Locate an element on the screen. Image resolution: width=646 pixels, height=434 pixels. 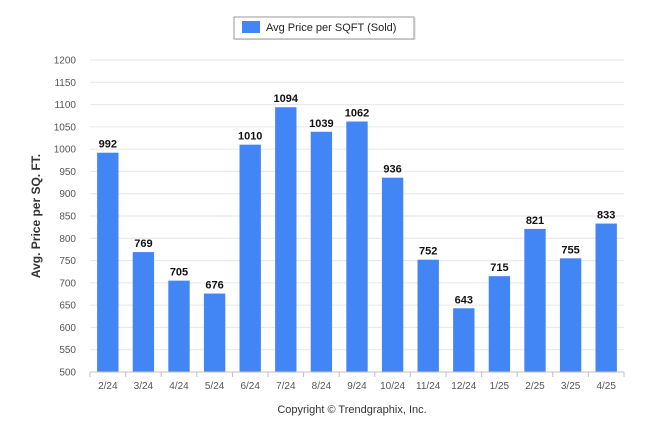
data-label: 755 is located at coordinates (570, 250).